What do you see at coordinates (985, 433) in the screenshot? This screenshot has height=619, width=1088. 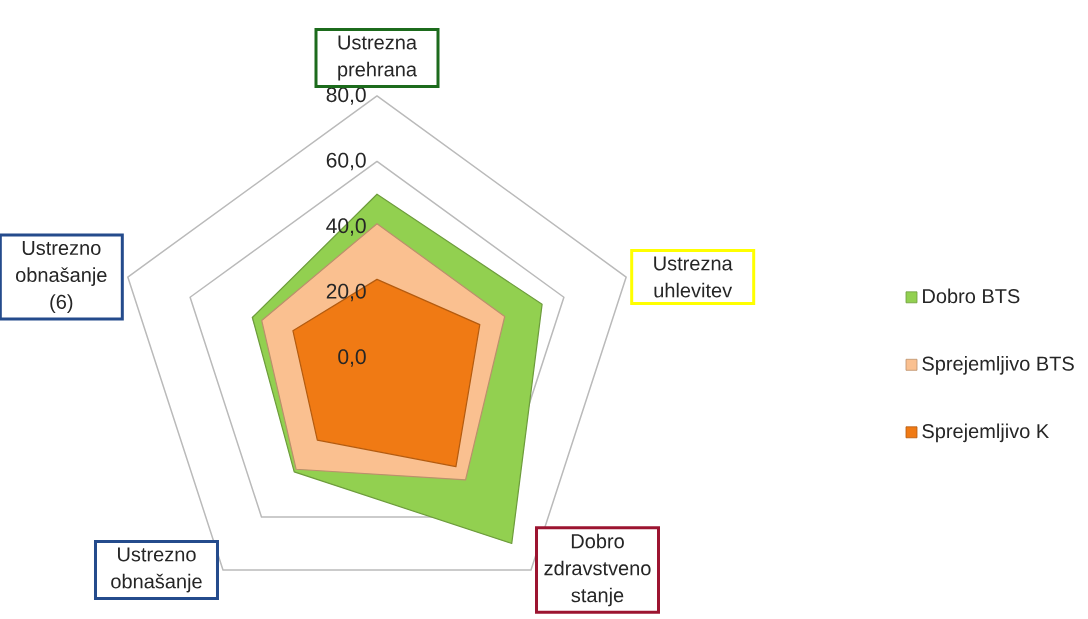 I see `legend-label: Sprejemljivo K` at bounding box center [985, 433].